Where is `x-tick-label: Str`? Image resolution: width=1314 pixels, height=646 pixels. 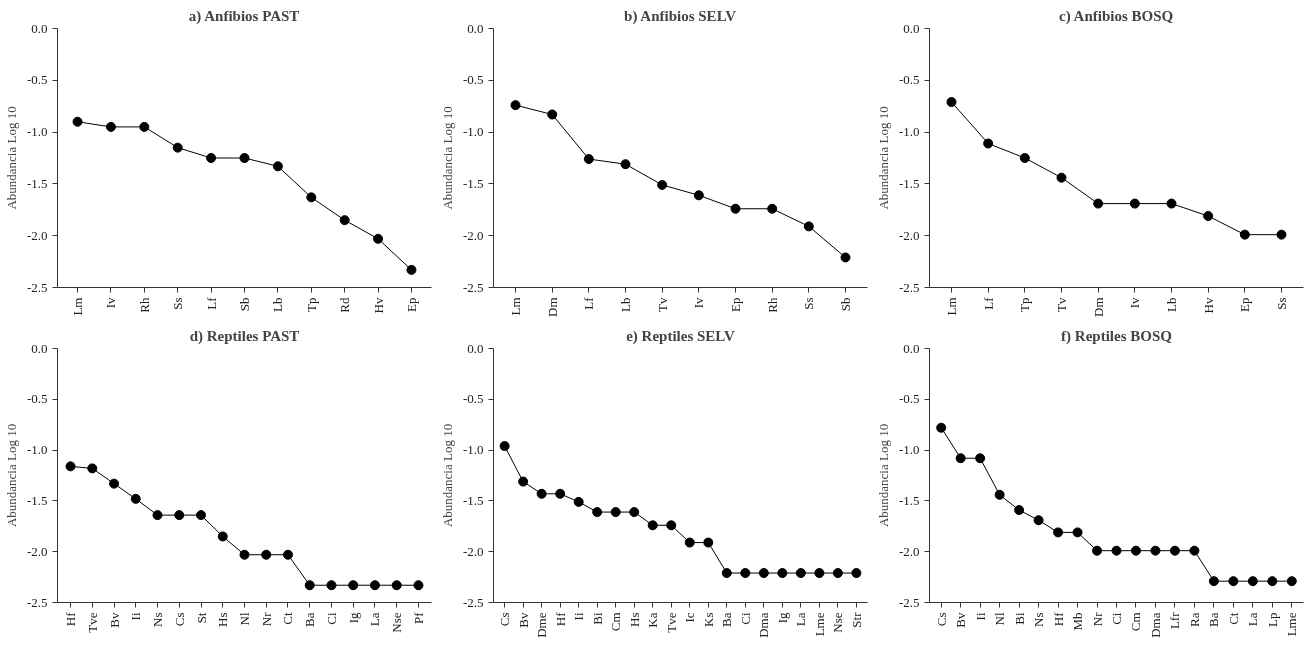
x-tick-label: Str is located at coordinates (856, 619).